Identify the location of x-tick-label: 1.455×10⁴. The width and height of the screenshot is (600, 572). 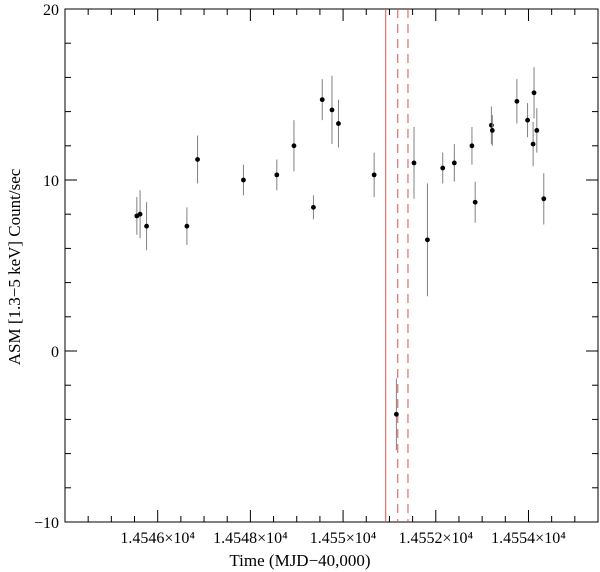
(343, 538).